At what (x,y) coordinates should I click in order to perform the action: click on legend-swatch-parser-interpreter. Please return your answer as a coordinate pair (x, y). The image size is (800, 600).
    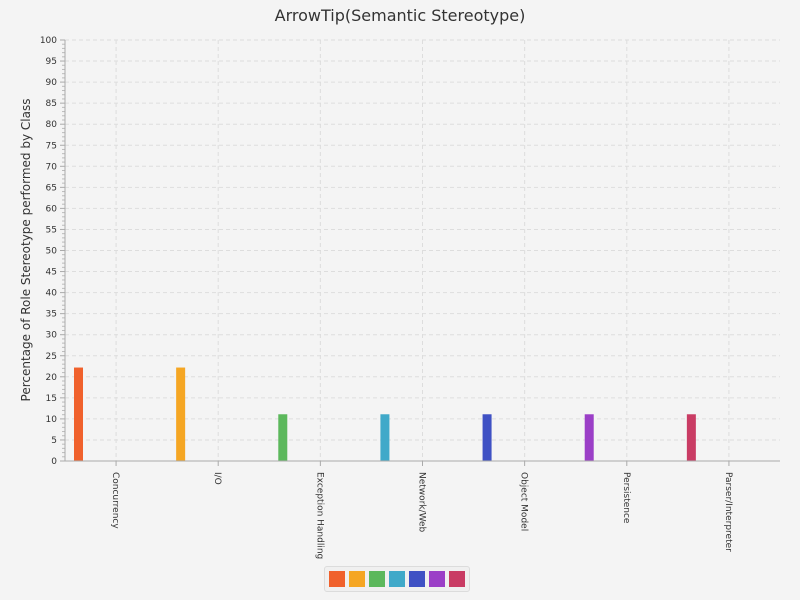
    Looking at the image, I should click on (457, 579).